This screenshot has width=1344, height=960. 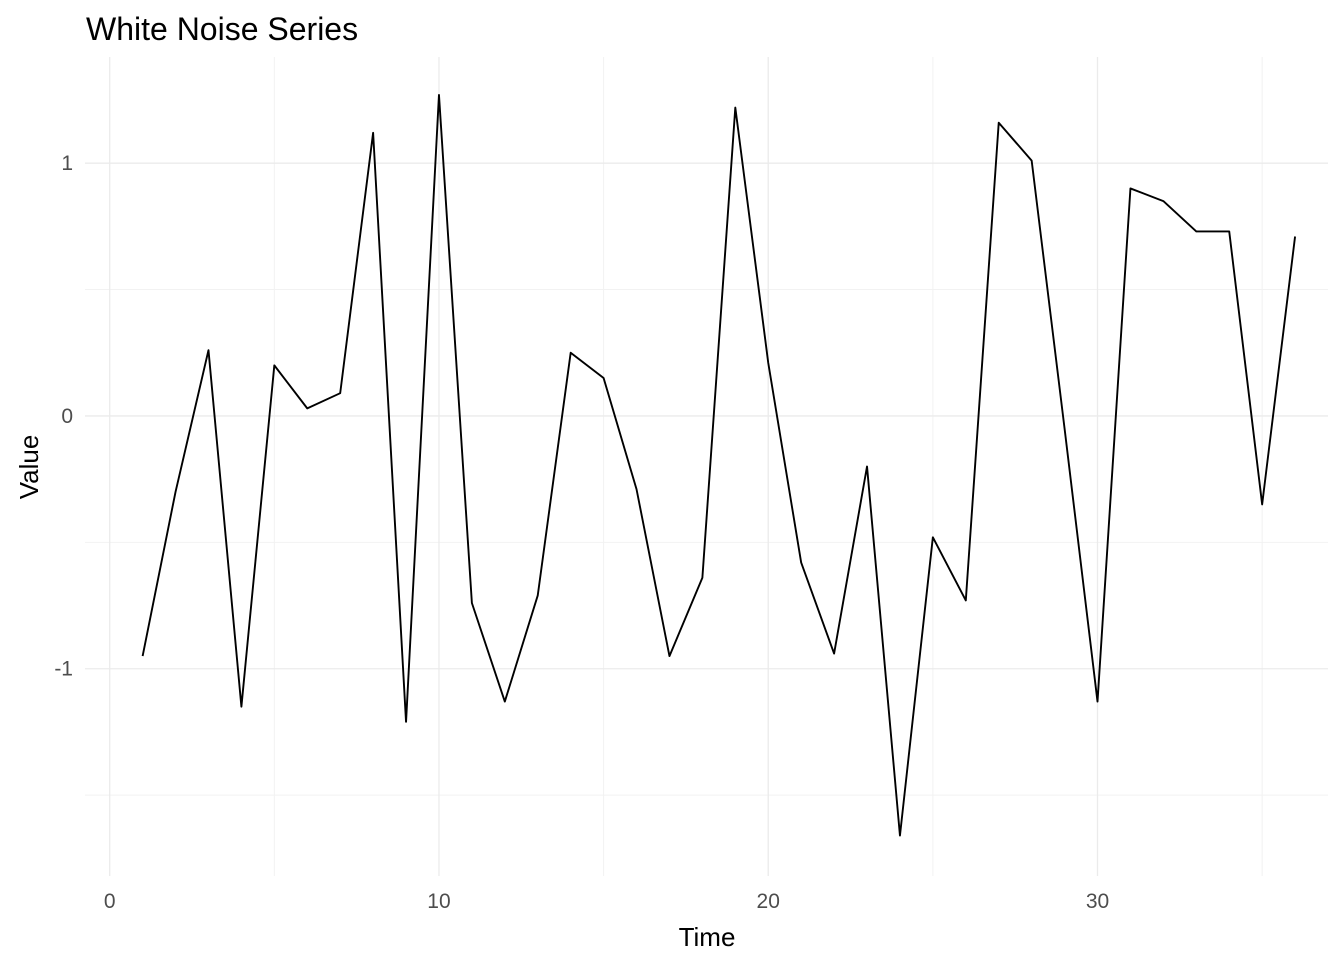 What do you see at coordinates (67, 416) in the screenshot?
I see `y-tick-label: 0` at bounding box center [67, 416].